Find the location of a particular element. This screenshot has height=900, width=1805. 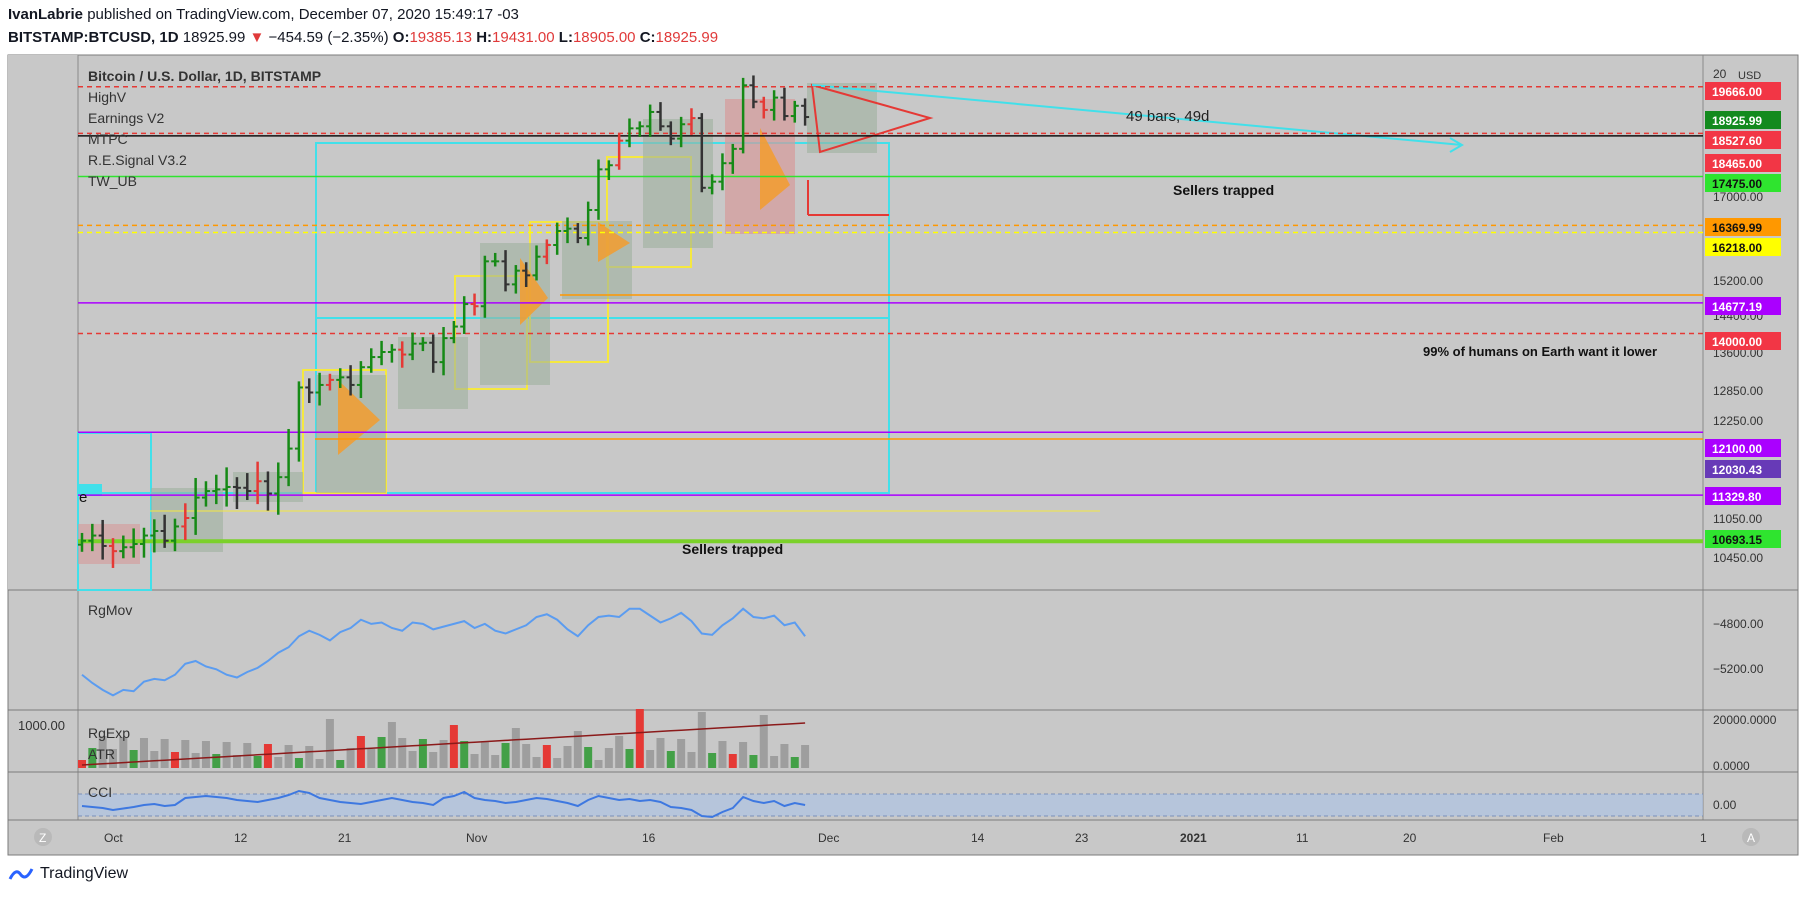

time-axis: Oct 12 21 Nov 16 Dec 14 23 2021 11 20 Feb 1 is located at coordinates (905, 838).